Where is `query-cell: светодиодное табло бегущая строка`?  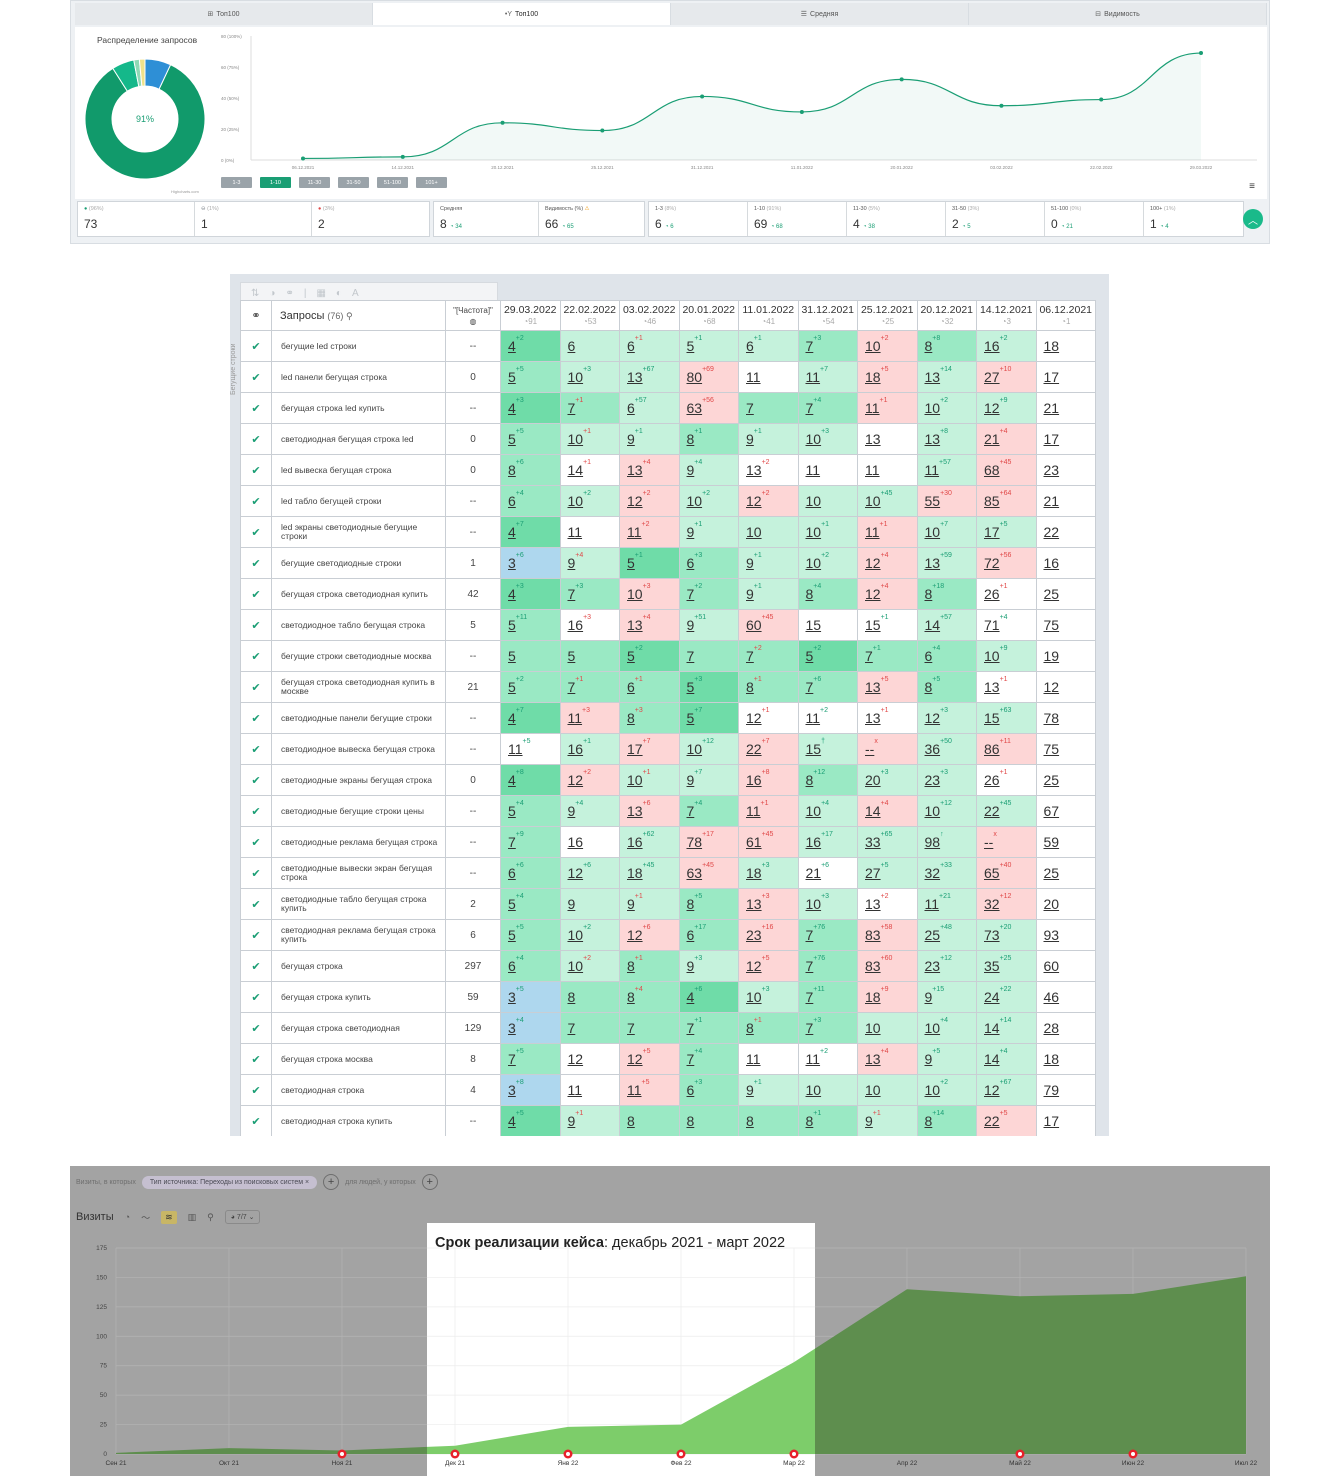 query-cell: светодиодное табло бегущая строка is located at coordinates (358, 625).